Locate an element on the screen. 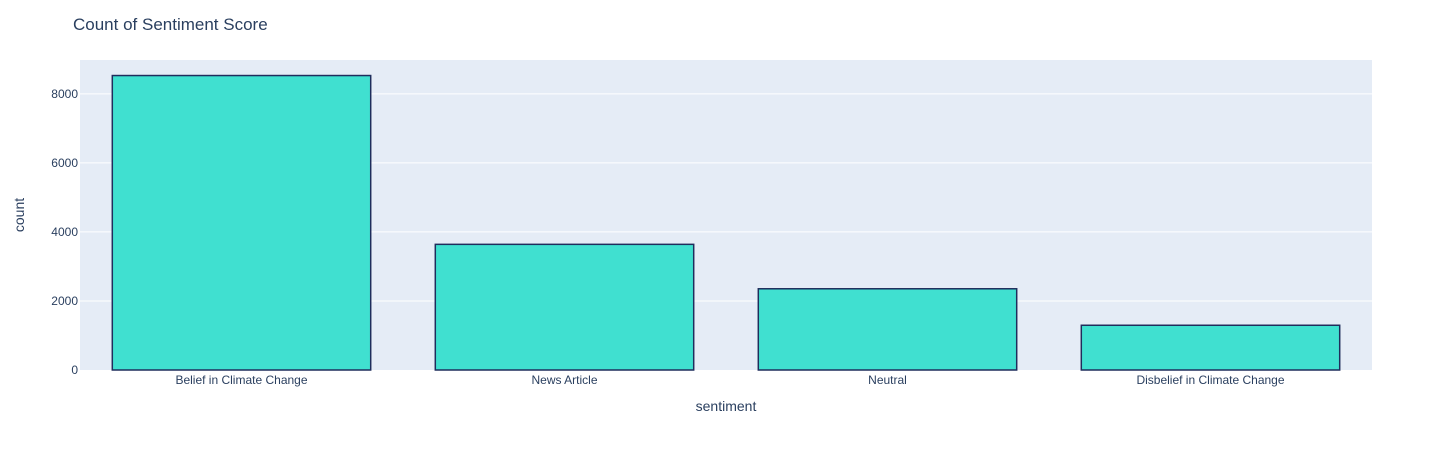 This screenshot has width=1452, height=450. x-tick-label: News Article is located at coordinates (564, 380).